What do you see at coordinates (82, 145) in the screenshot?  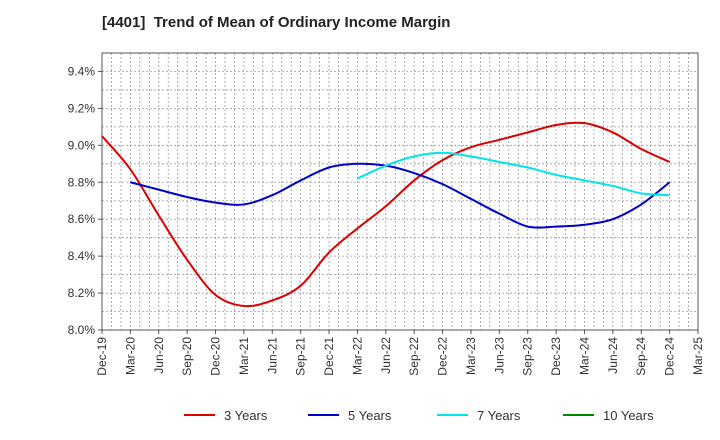 I see `y-tick-label: 9.0%` at bounding box center [82, 145].